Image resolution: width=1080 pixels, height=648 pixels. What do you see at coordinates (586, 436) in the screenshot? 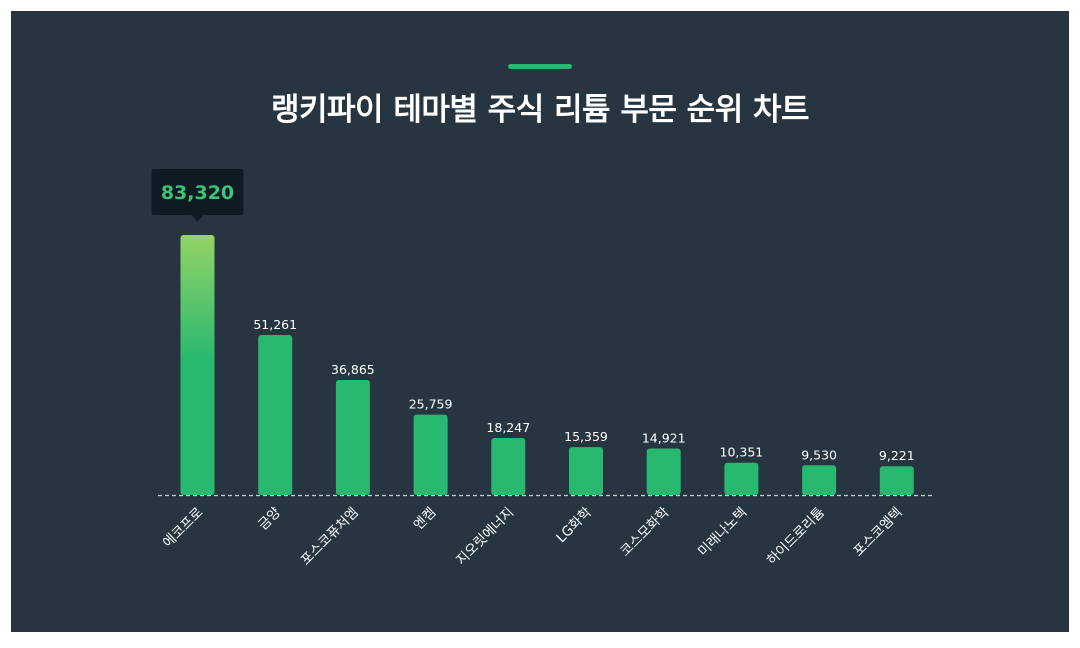
I see `value-label-6: 15,359` at bounding box center [586, 436].